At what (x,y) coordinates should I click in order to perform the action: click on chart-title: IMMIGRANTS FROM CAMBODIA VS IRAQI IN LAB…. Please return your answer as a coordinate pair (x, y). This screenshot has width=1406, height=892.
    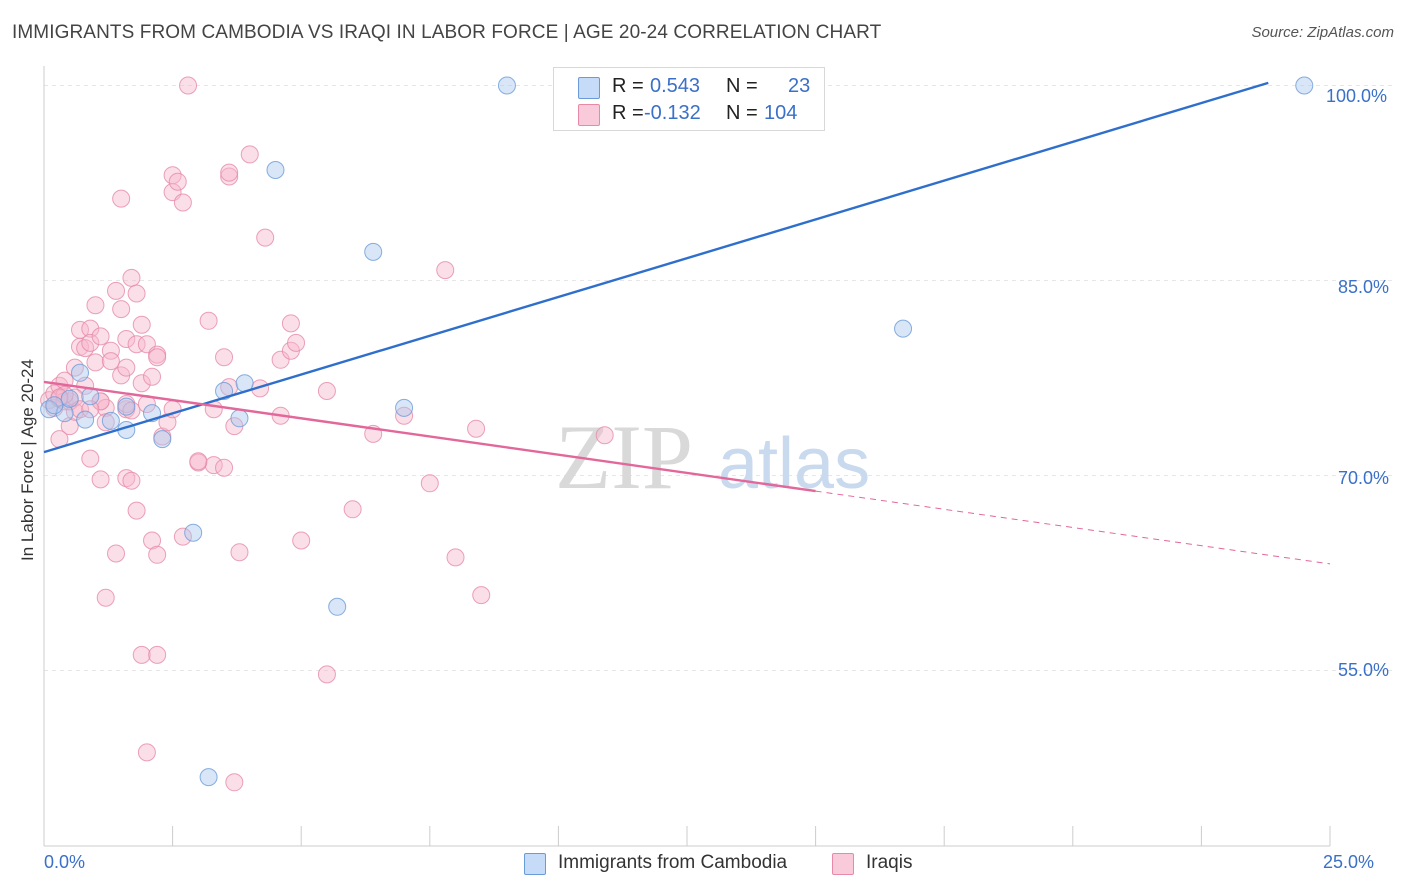
    Looking at the image, I should click on (447, 32).